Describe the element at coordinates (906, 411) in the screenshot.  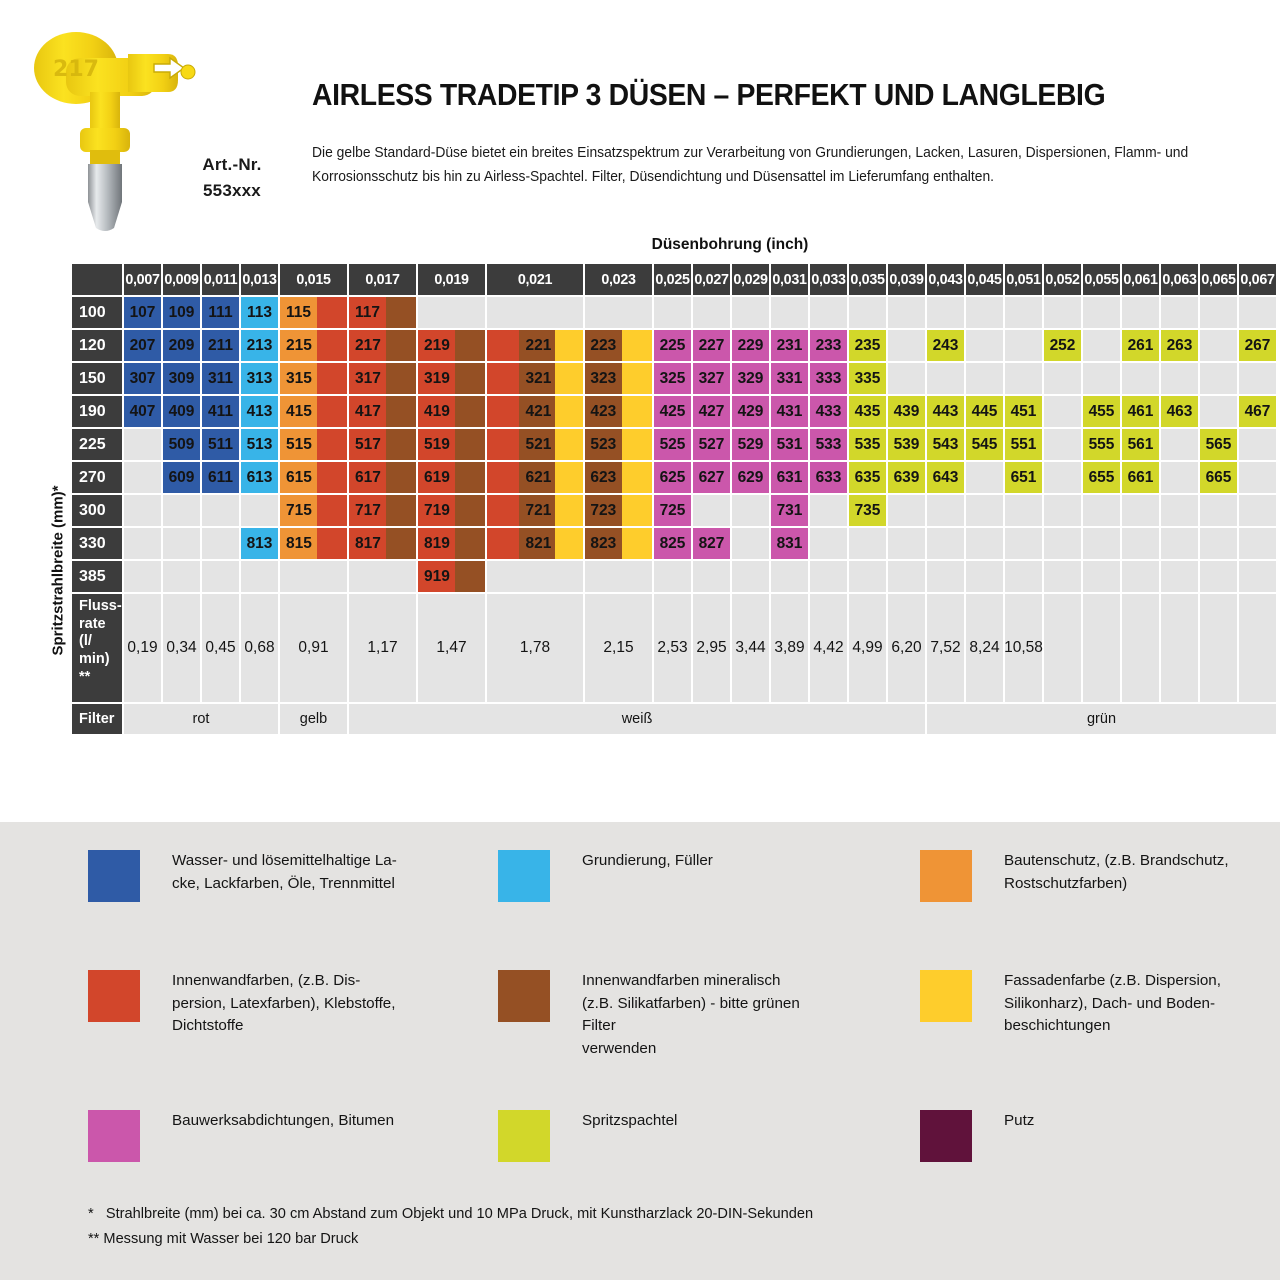
I see `cell-value: 439` at that location.